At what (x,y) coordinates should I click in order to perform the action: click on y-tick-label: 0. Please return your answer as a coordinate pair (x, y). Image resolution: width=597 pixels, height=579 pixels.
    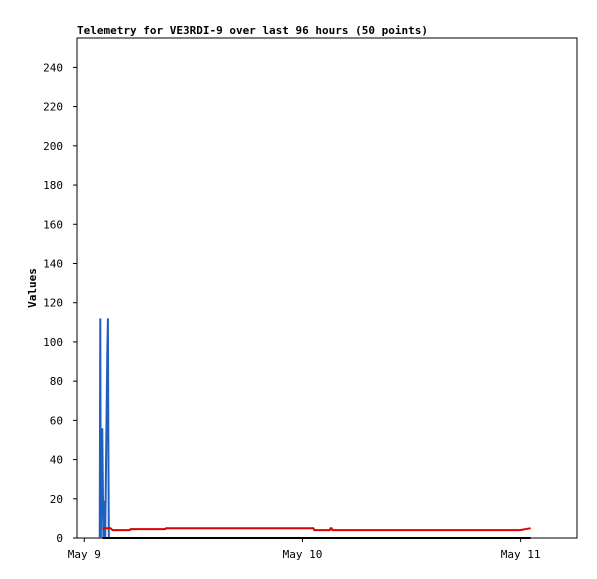
    Looking at the image, I should click on (59, 538).